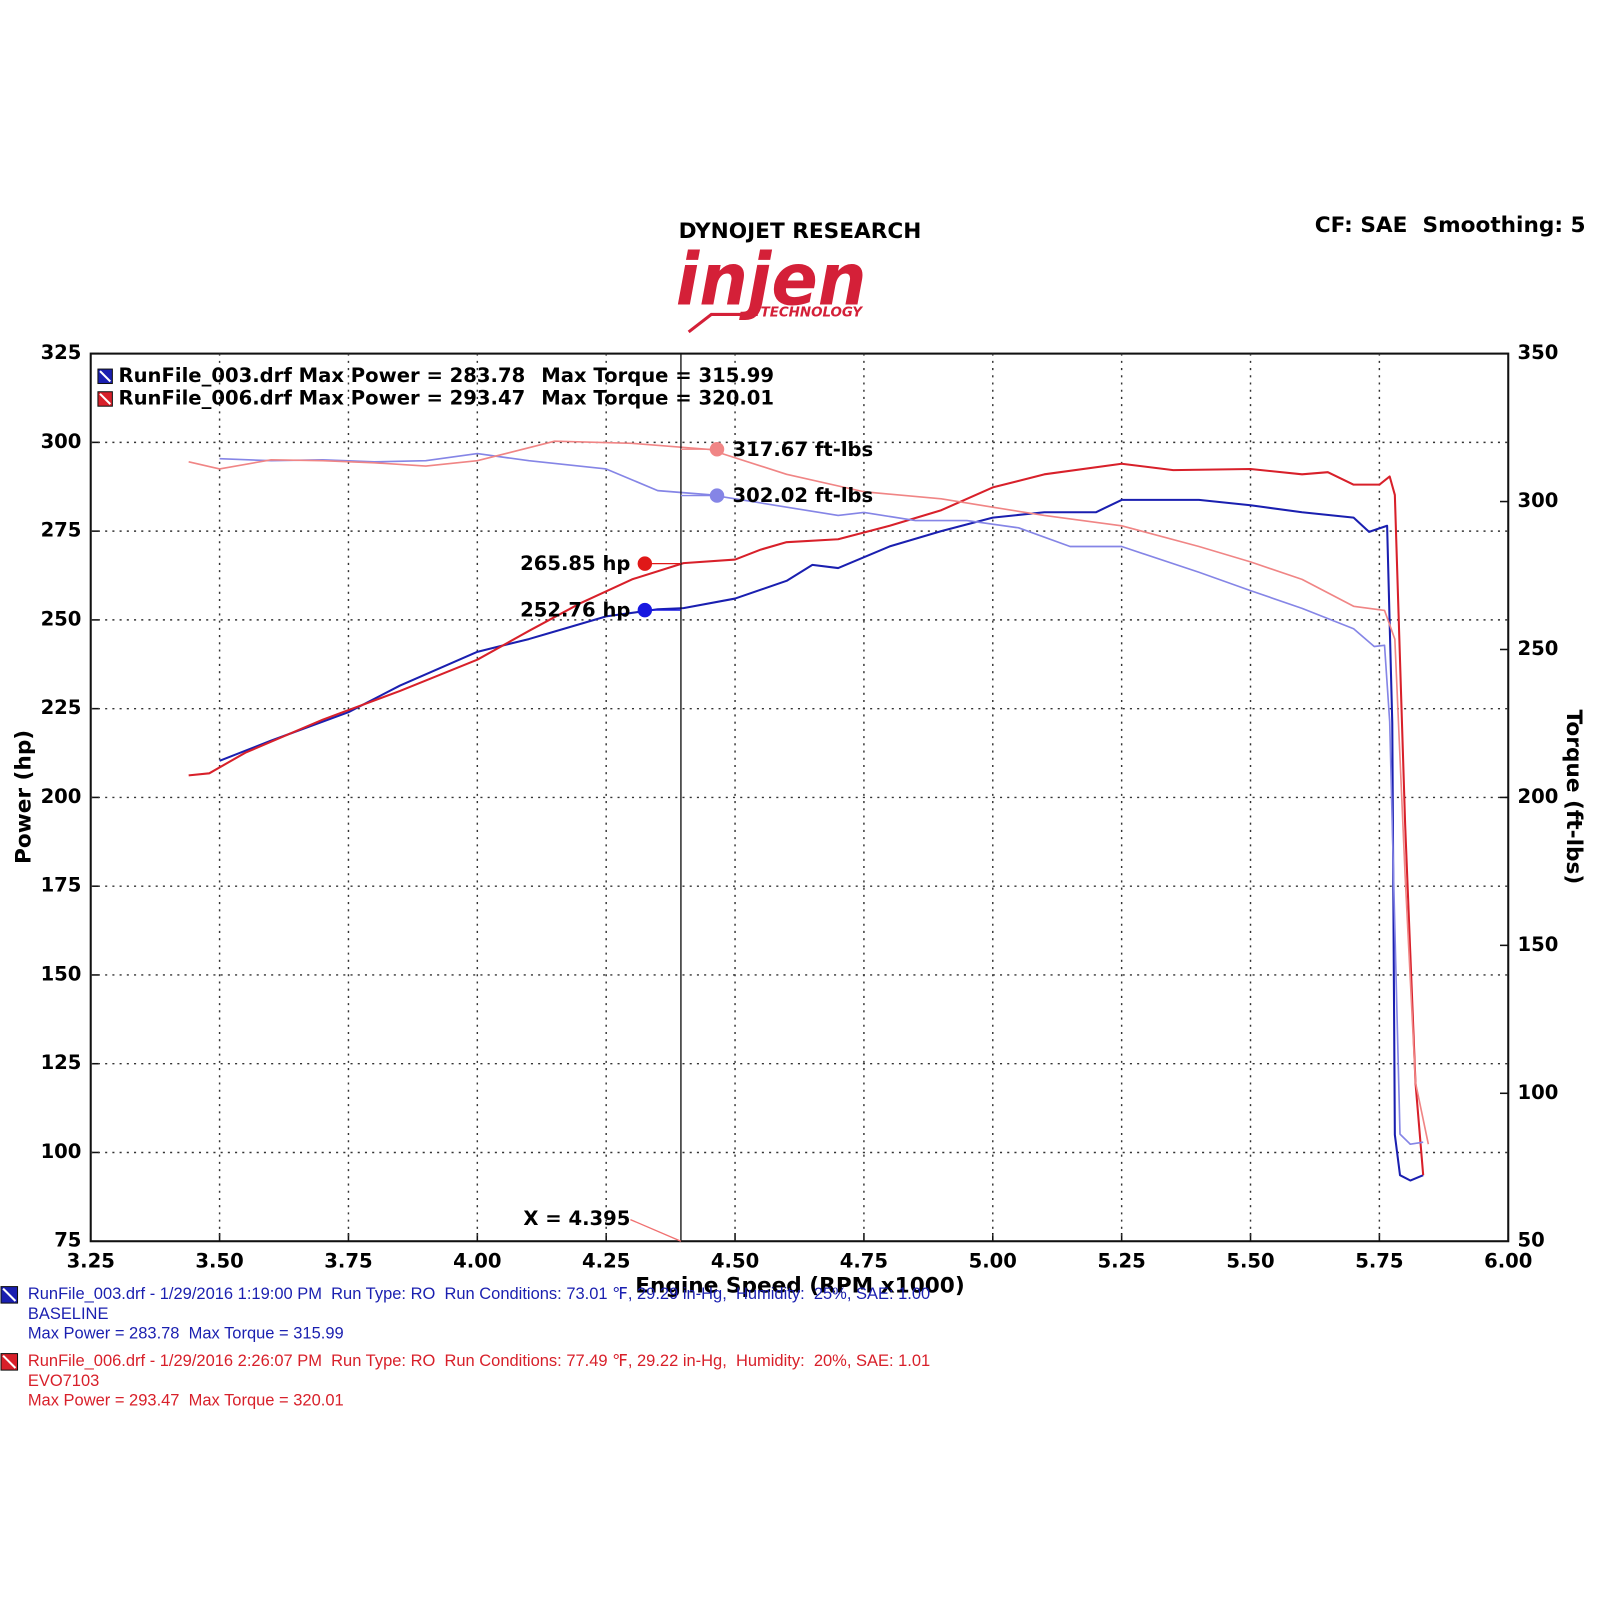 Image resolution: width=1600 pixels, height=1600 pixels. I want to click on y2-tick-label: 350, so click(1538, 352).